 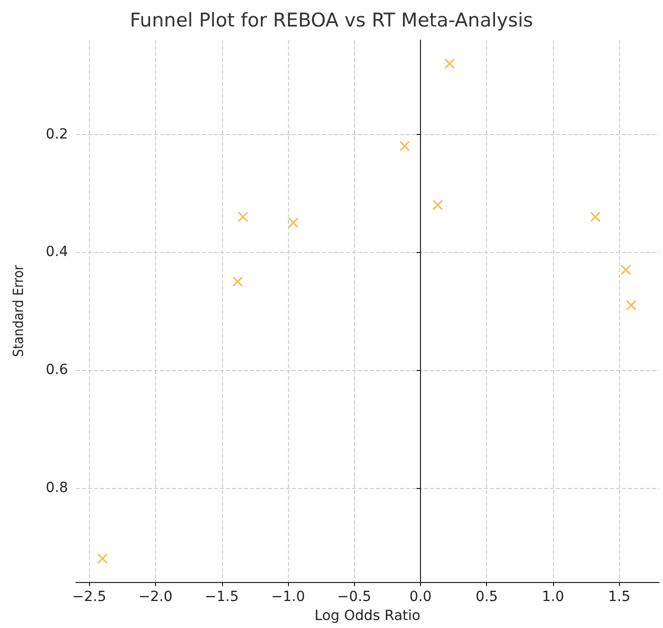 I want to click on x-tick-label: −1.5, so click(x=221, y=597).